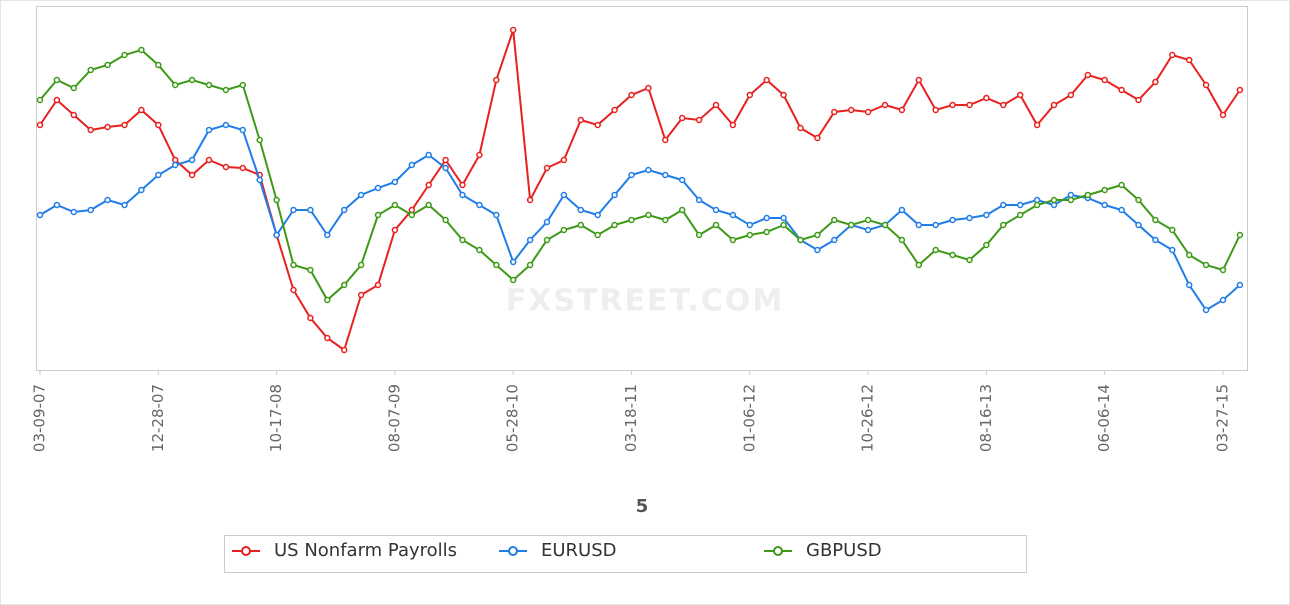  Describe the element at coordinates (986, 418) in the screenshot. I see `x-tick-label: 08-16-13` at that location.